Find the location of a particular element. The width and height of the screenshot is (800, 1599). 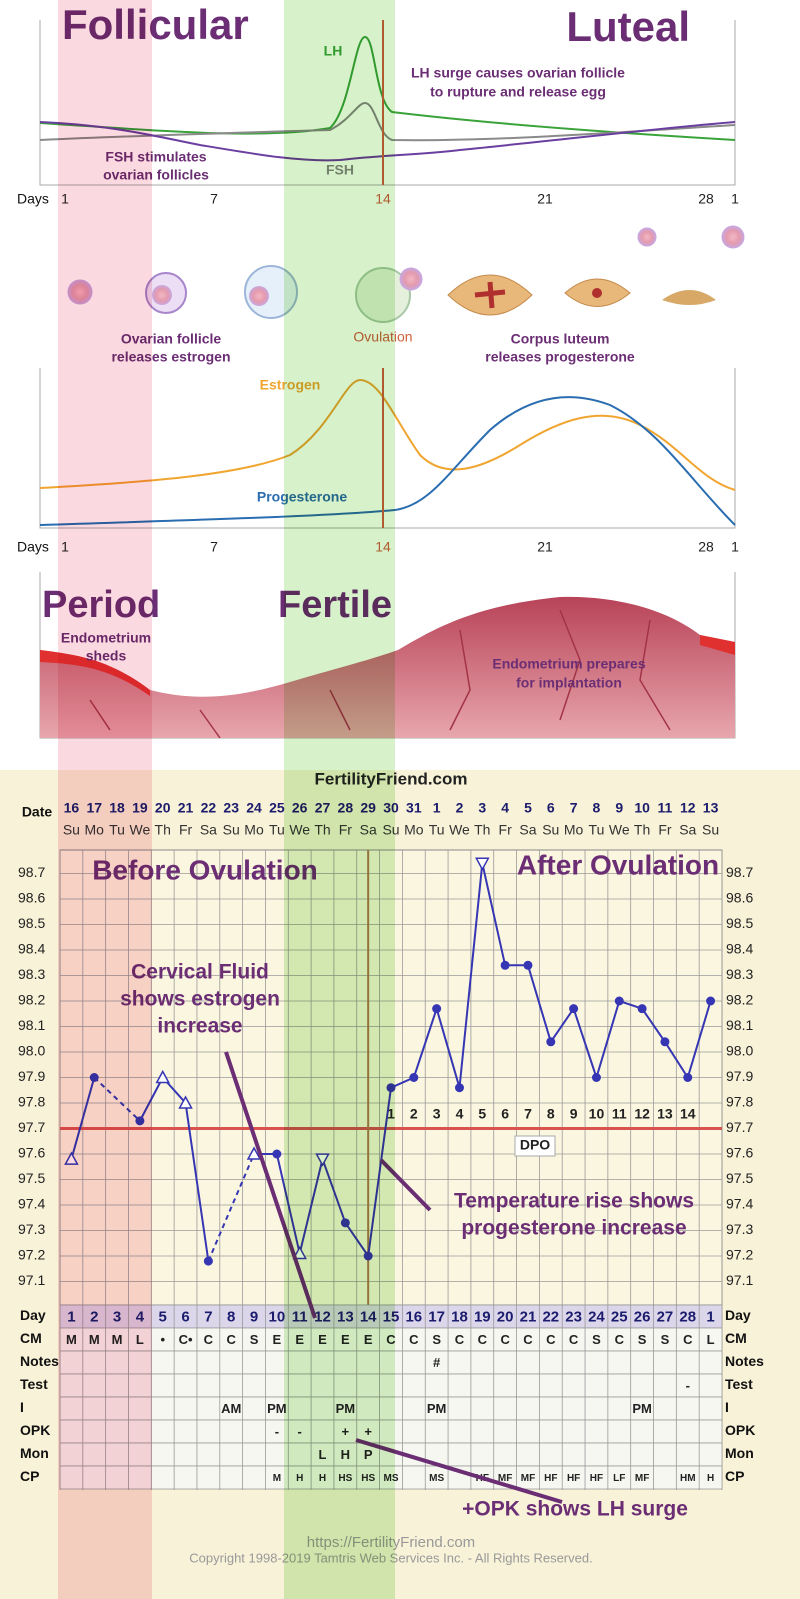

cell-text: 26 is located at coordinates (642, 1316).